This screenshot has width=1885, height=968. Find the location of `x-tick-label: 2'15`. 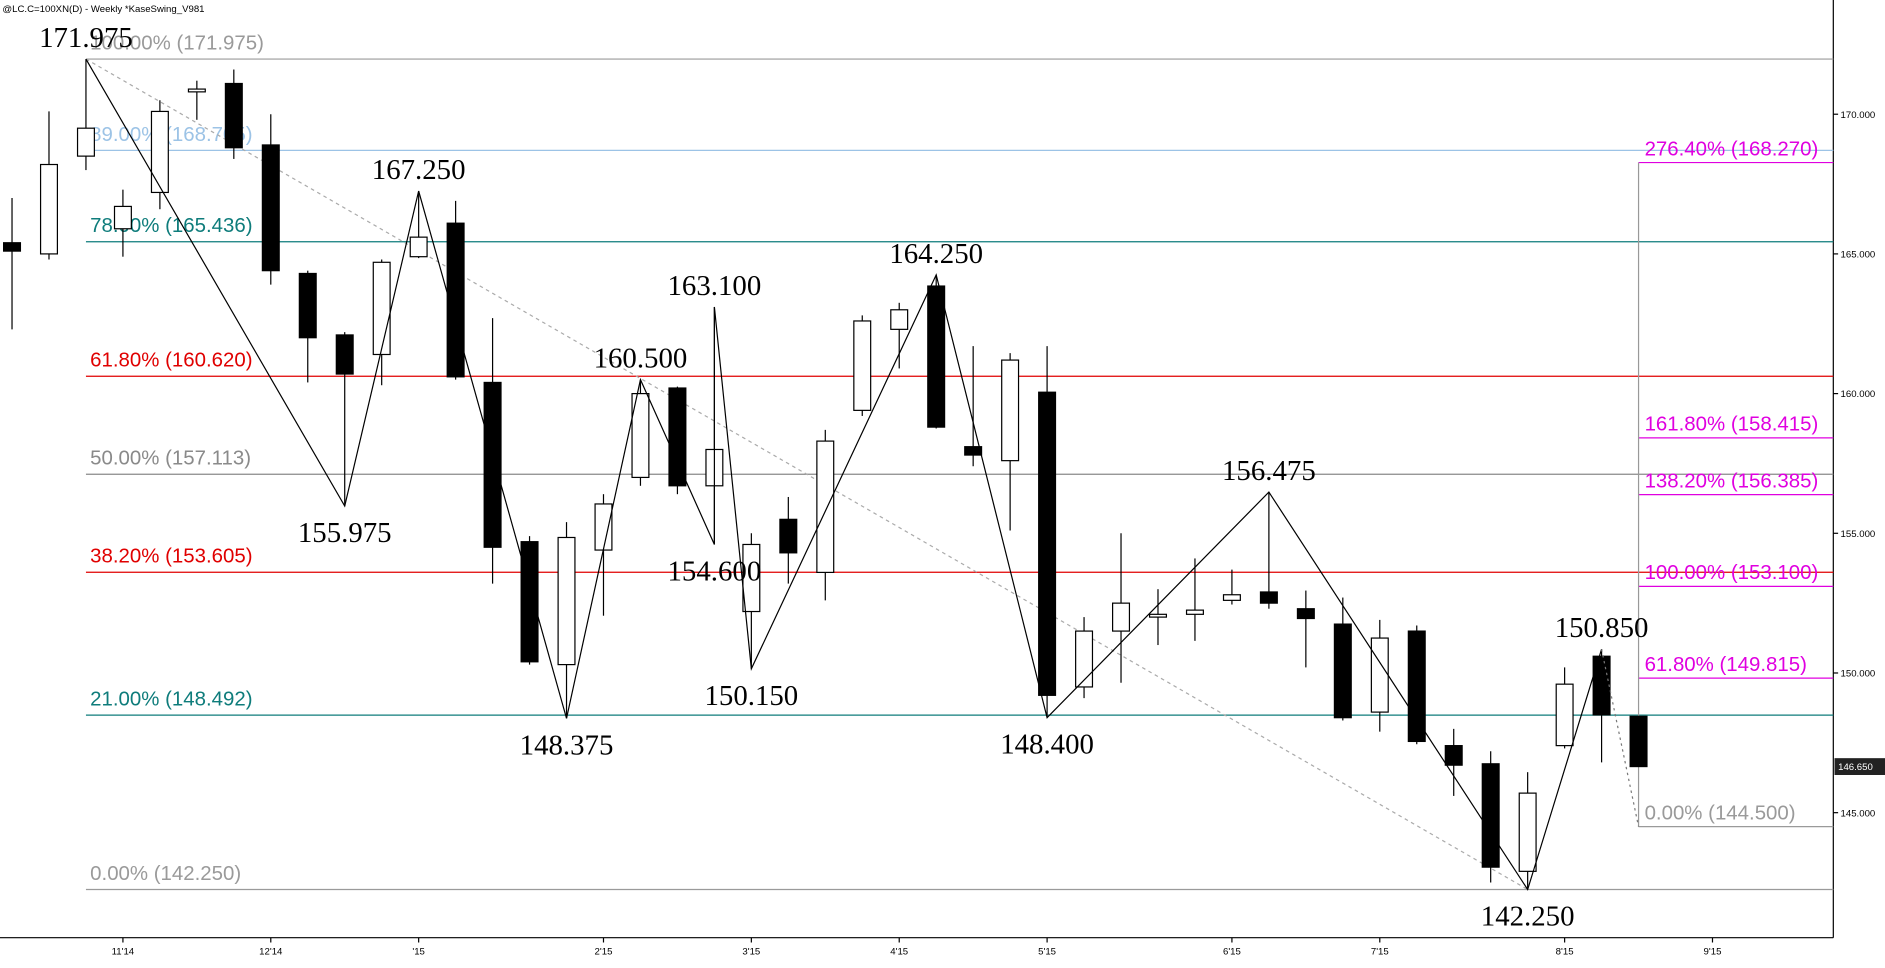

x-tick-label: 2'15 is located at coordinates (604, 952).